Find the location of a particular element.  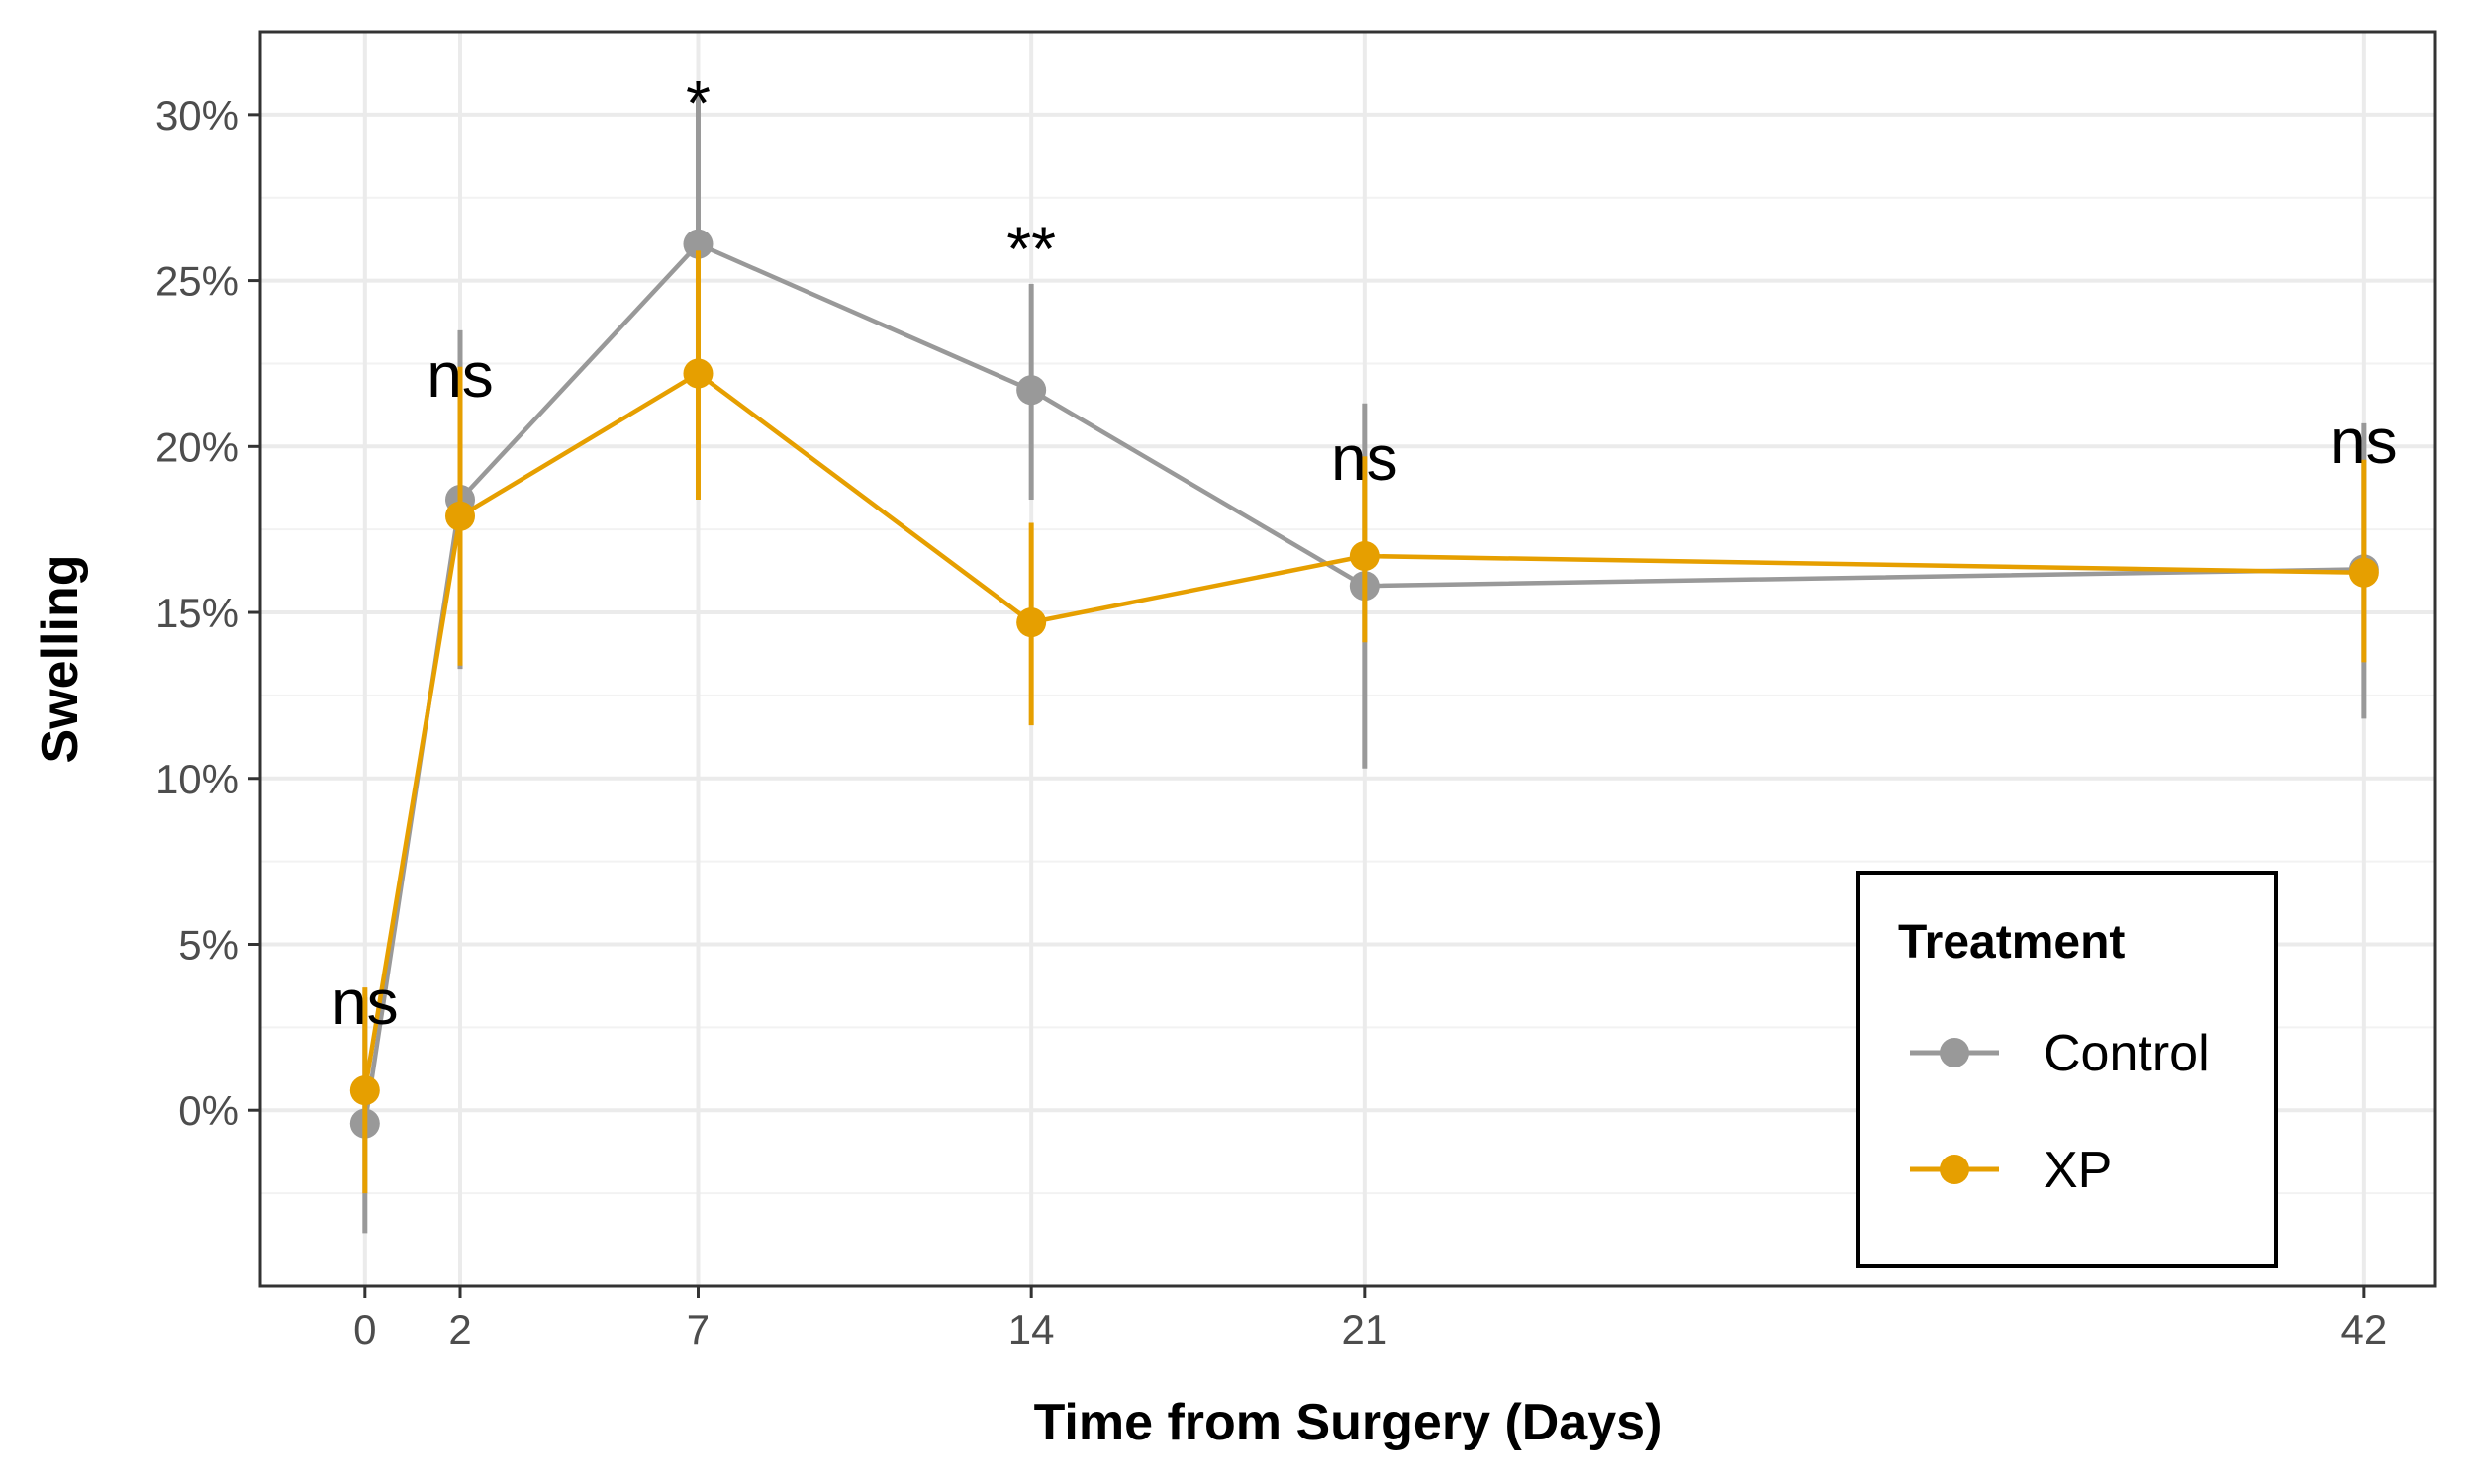

y-tick-label: 5% is located at coordinates (208, 944).